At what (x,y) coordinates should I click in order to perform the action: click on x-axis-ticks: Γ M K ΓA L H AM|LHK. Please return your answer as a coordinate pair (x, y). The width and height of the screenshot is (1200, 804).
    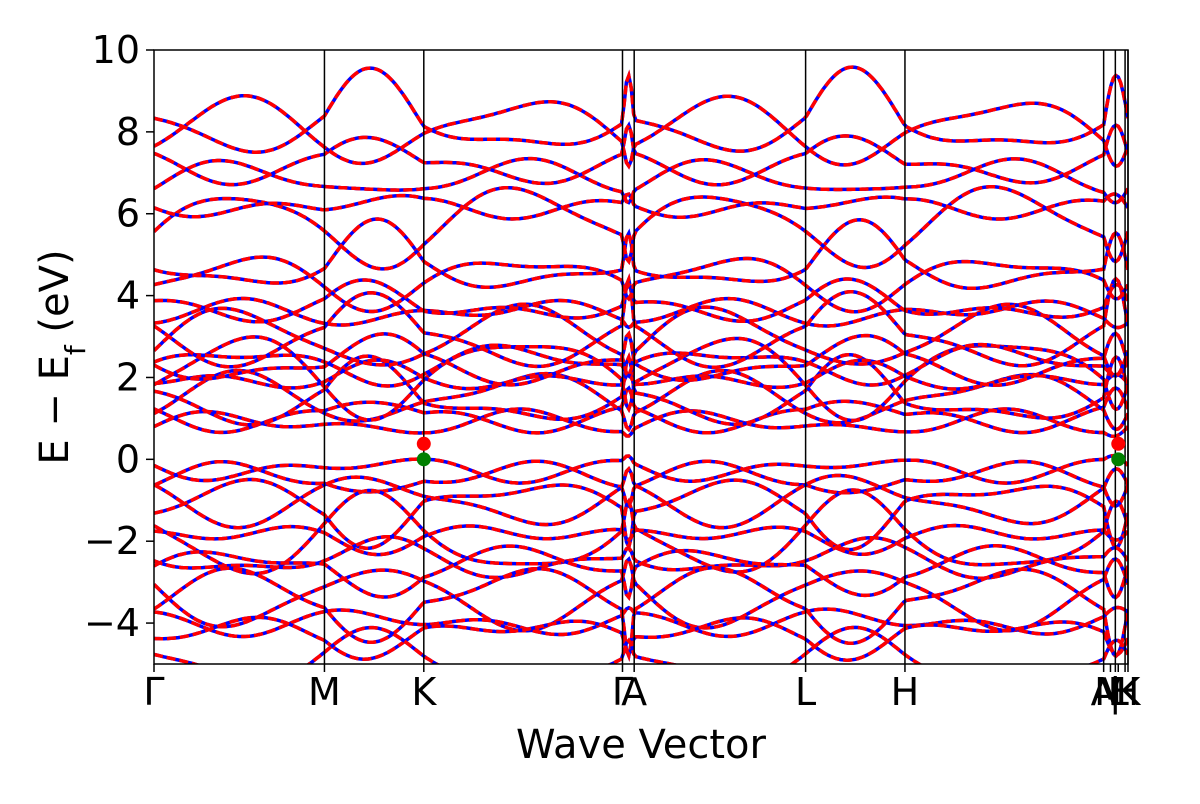
    Looking at the image, I should click on (642, 689).